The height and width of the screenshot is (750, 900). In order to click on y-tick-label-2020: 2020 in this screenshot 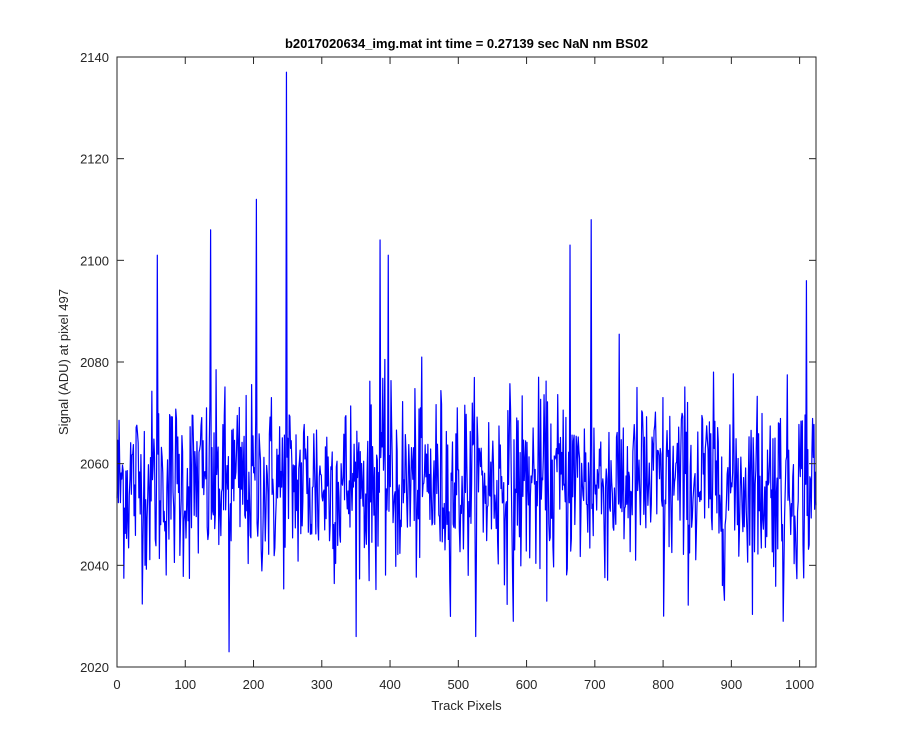, I will do `click(94, 667)`.